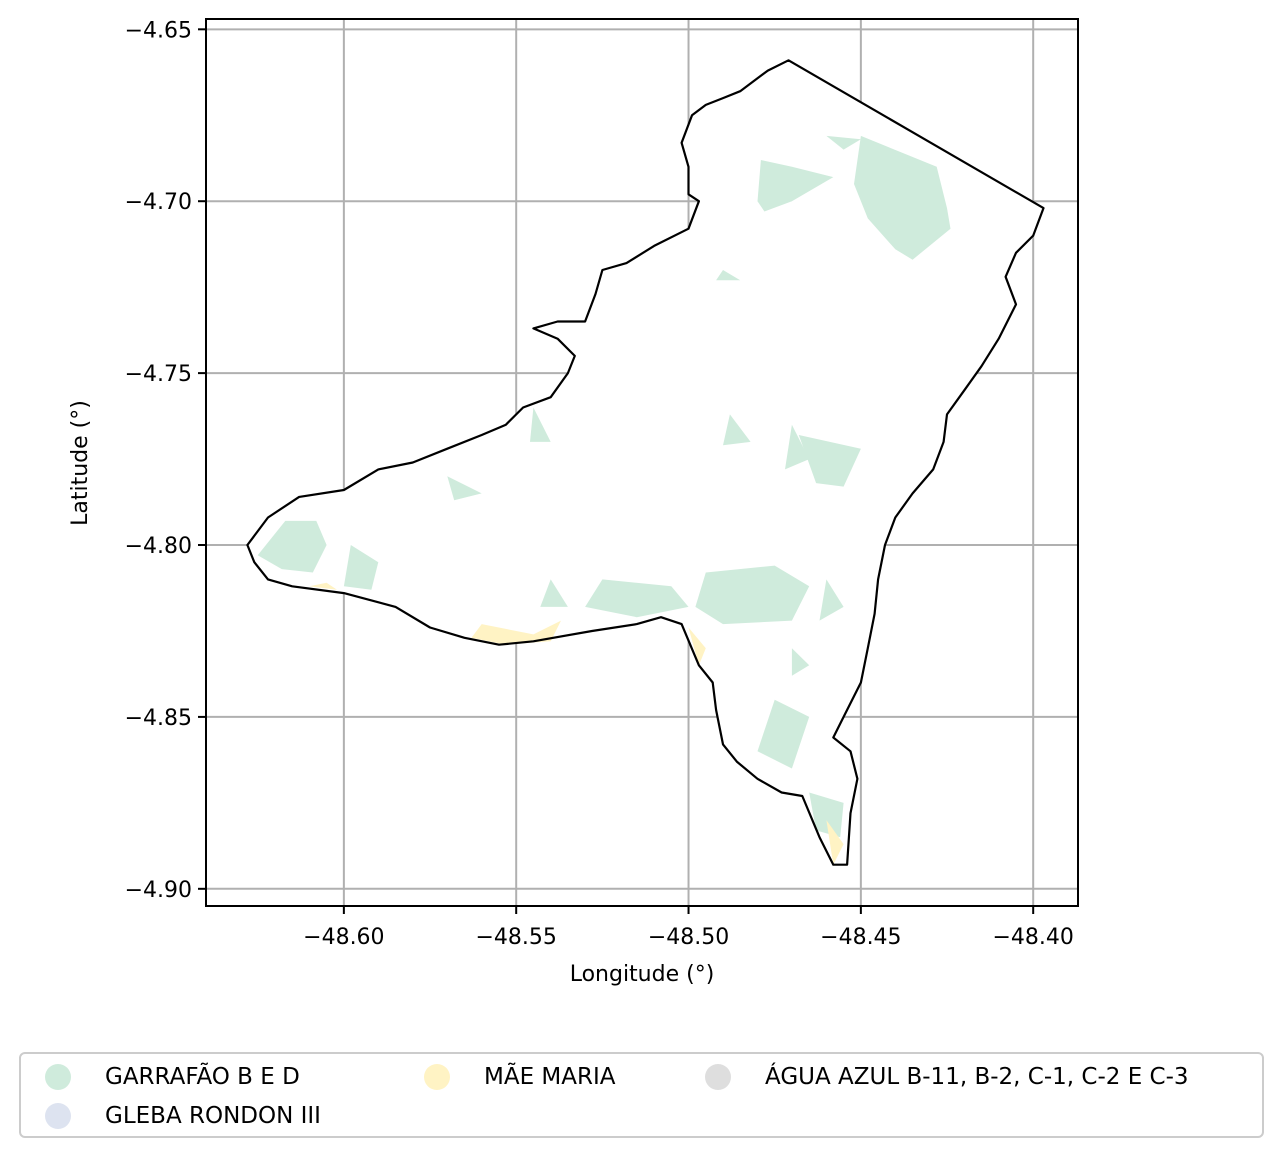  Describe the element at coordinates (213, 1116) in the screenshot. I see `legend-label: GLEBA RONDON III` at that location.